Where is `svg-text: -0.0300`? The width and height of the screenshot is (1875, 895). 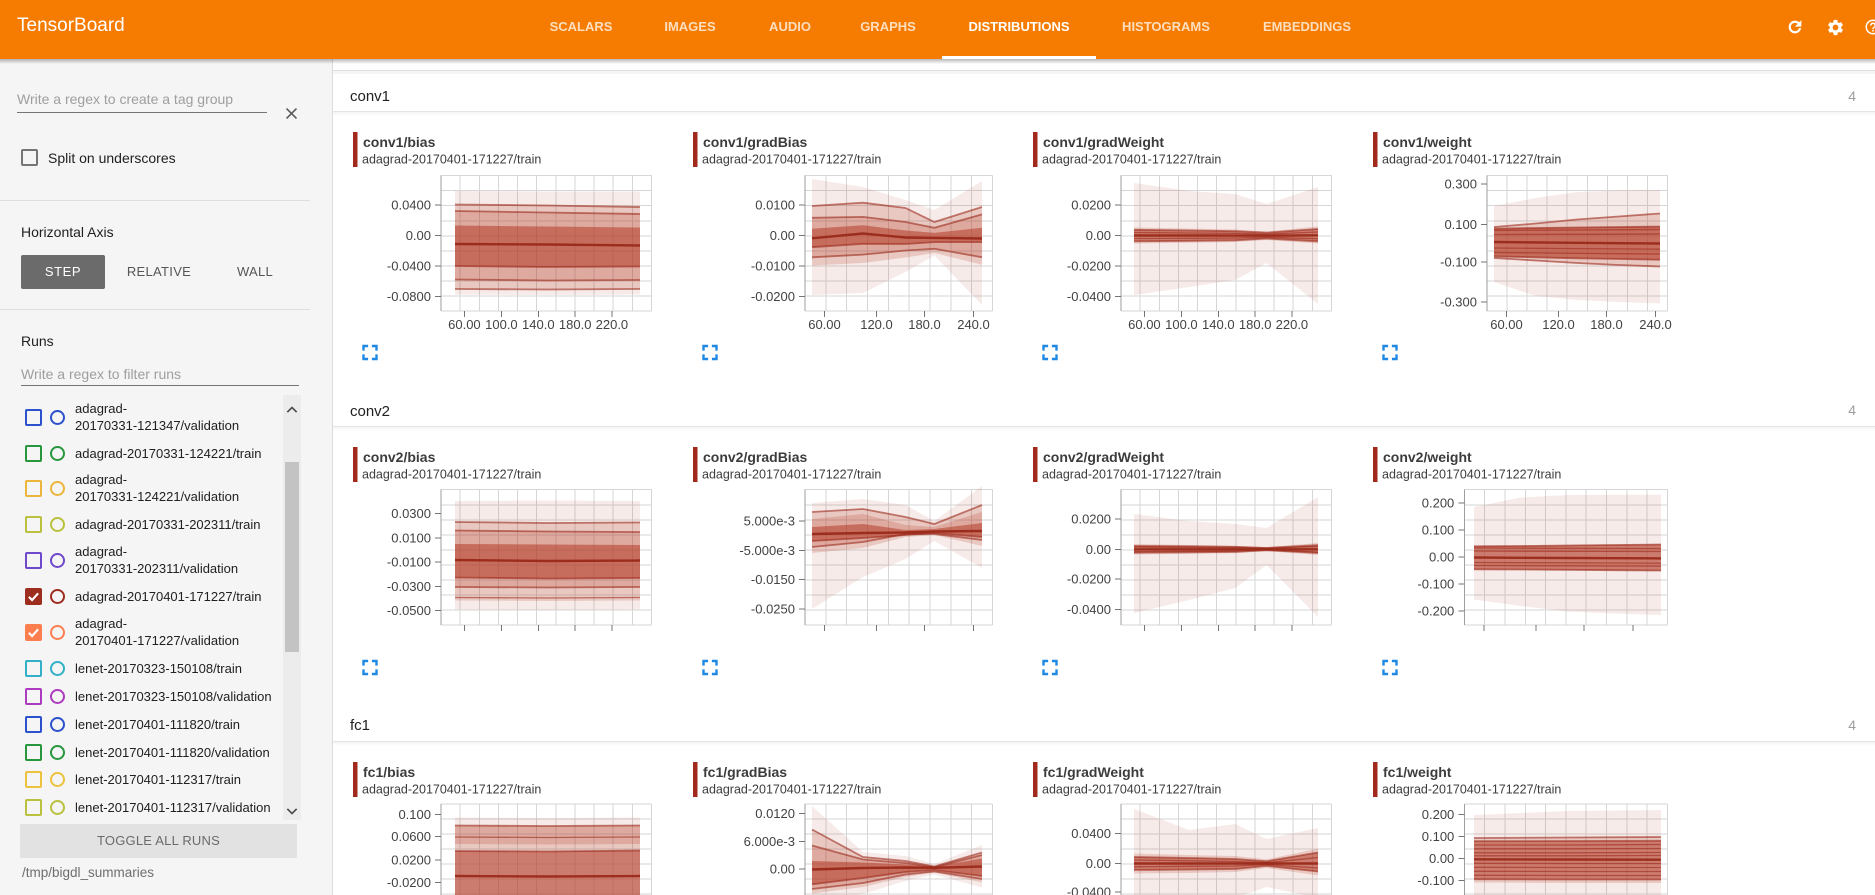
svg-text: -0.0300 is located at coordinates (409, 586).